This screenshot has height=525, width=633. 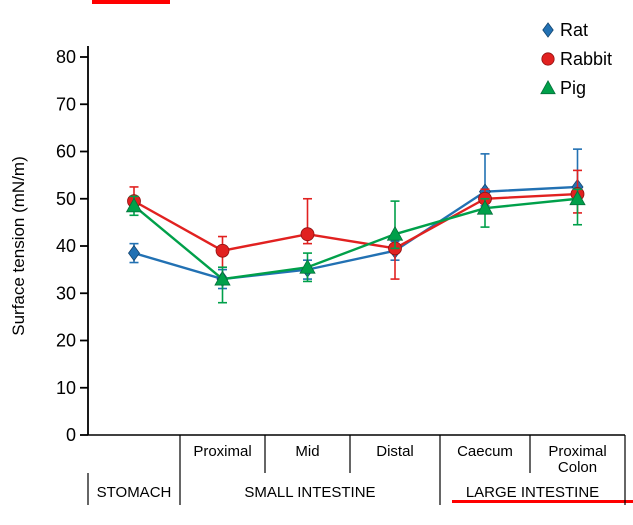 I want to click on series-line-pig, so click(x=355, y=239).